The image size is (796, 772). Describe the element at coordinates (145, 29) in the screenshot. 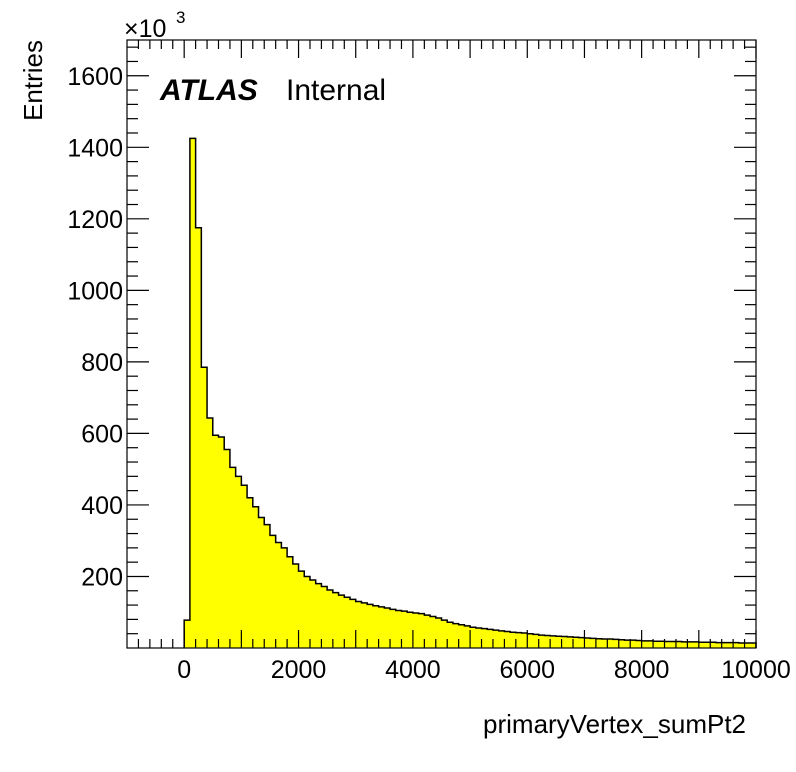

I see `y-axis-multiplier: ×10` at that location.